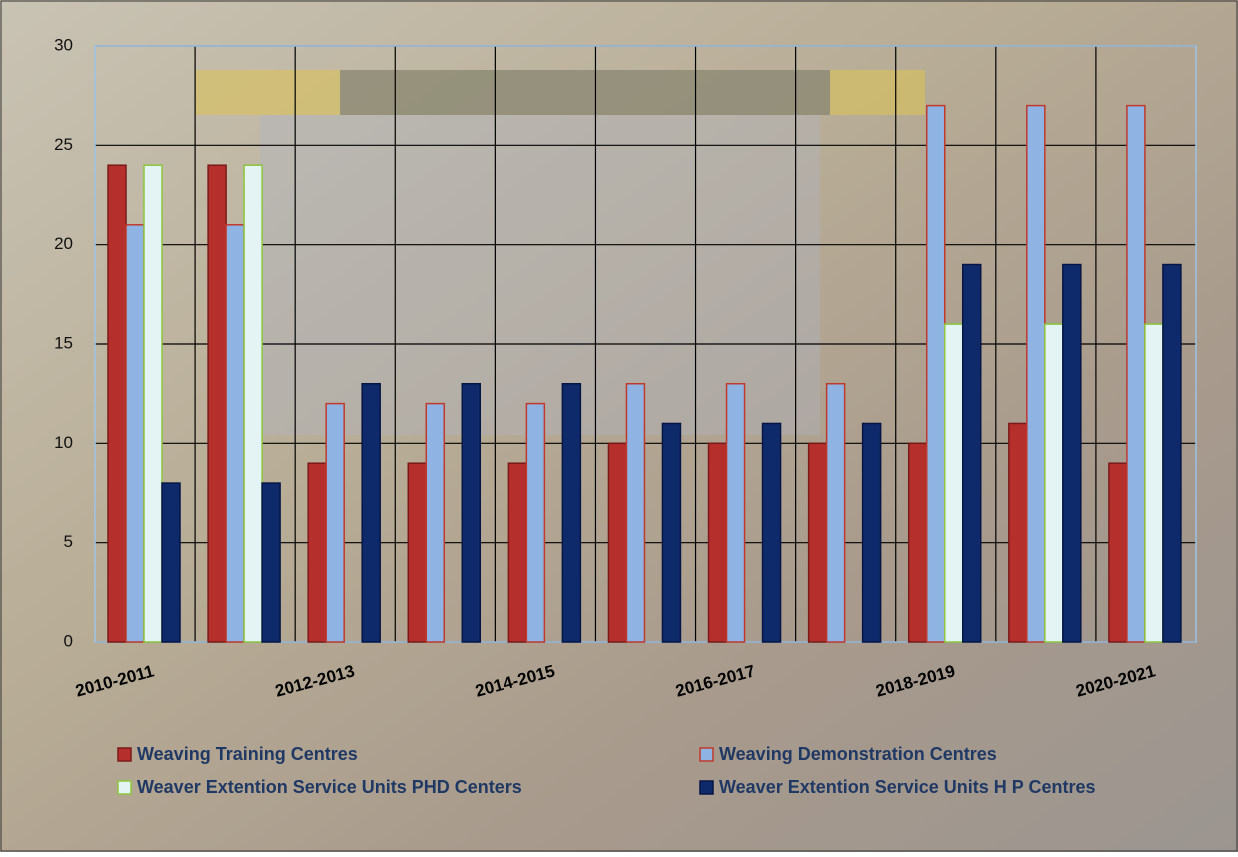 The height and width of the screenshot is (857, 1238). Describe the element at coordinates (68, 640) in the screenshot. I see `y-tick-label: 0` at that location.